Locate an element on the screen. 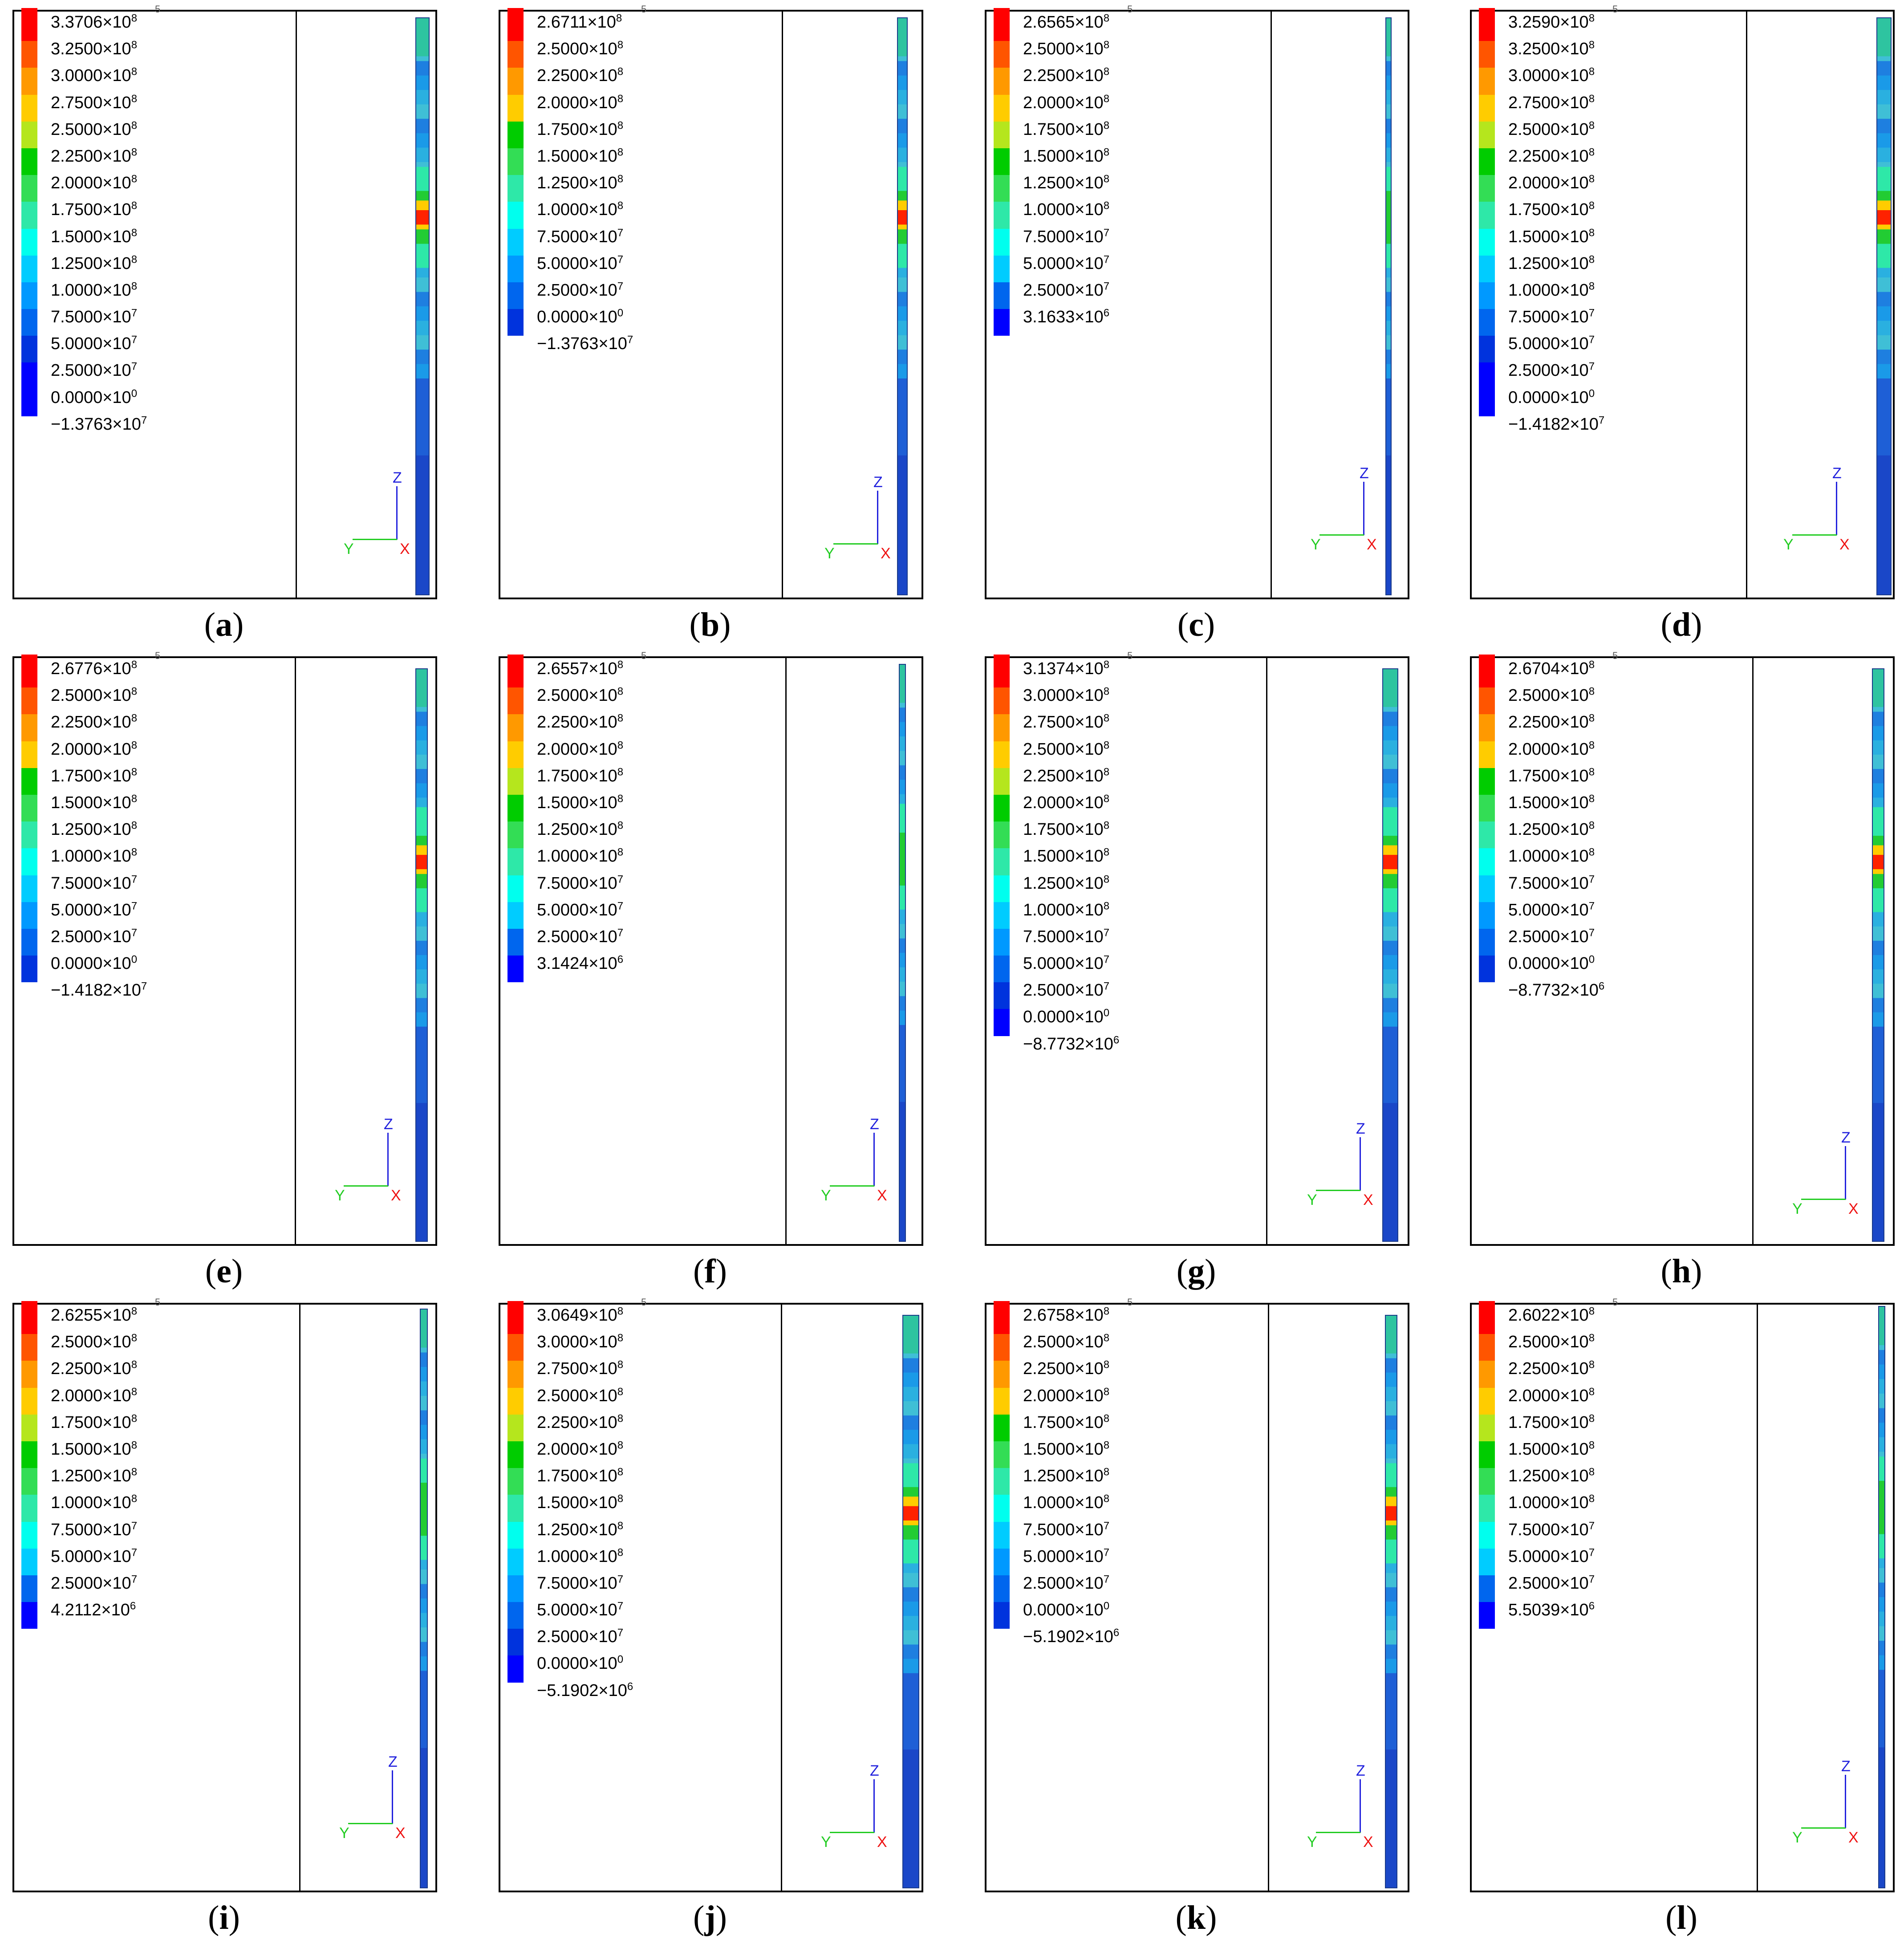  legend-label: 1.5000×108 is located at coordinates (94, 236).